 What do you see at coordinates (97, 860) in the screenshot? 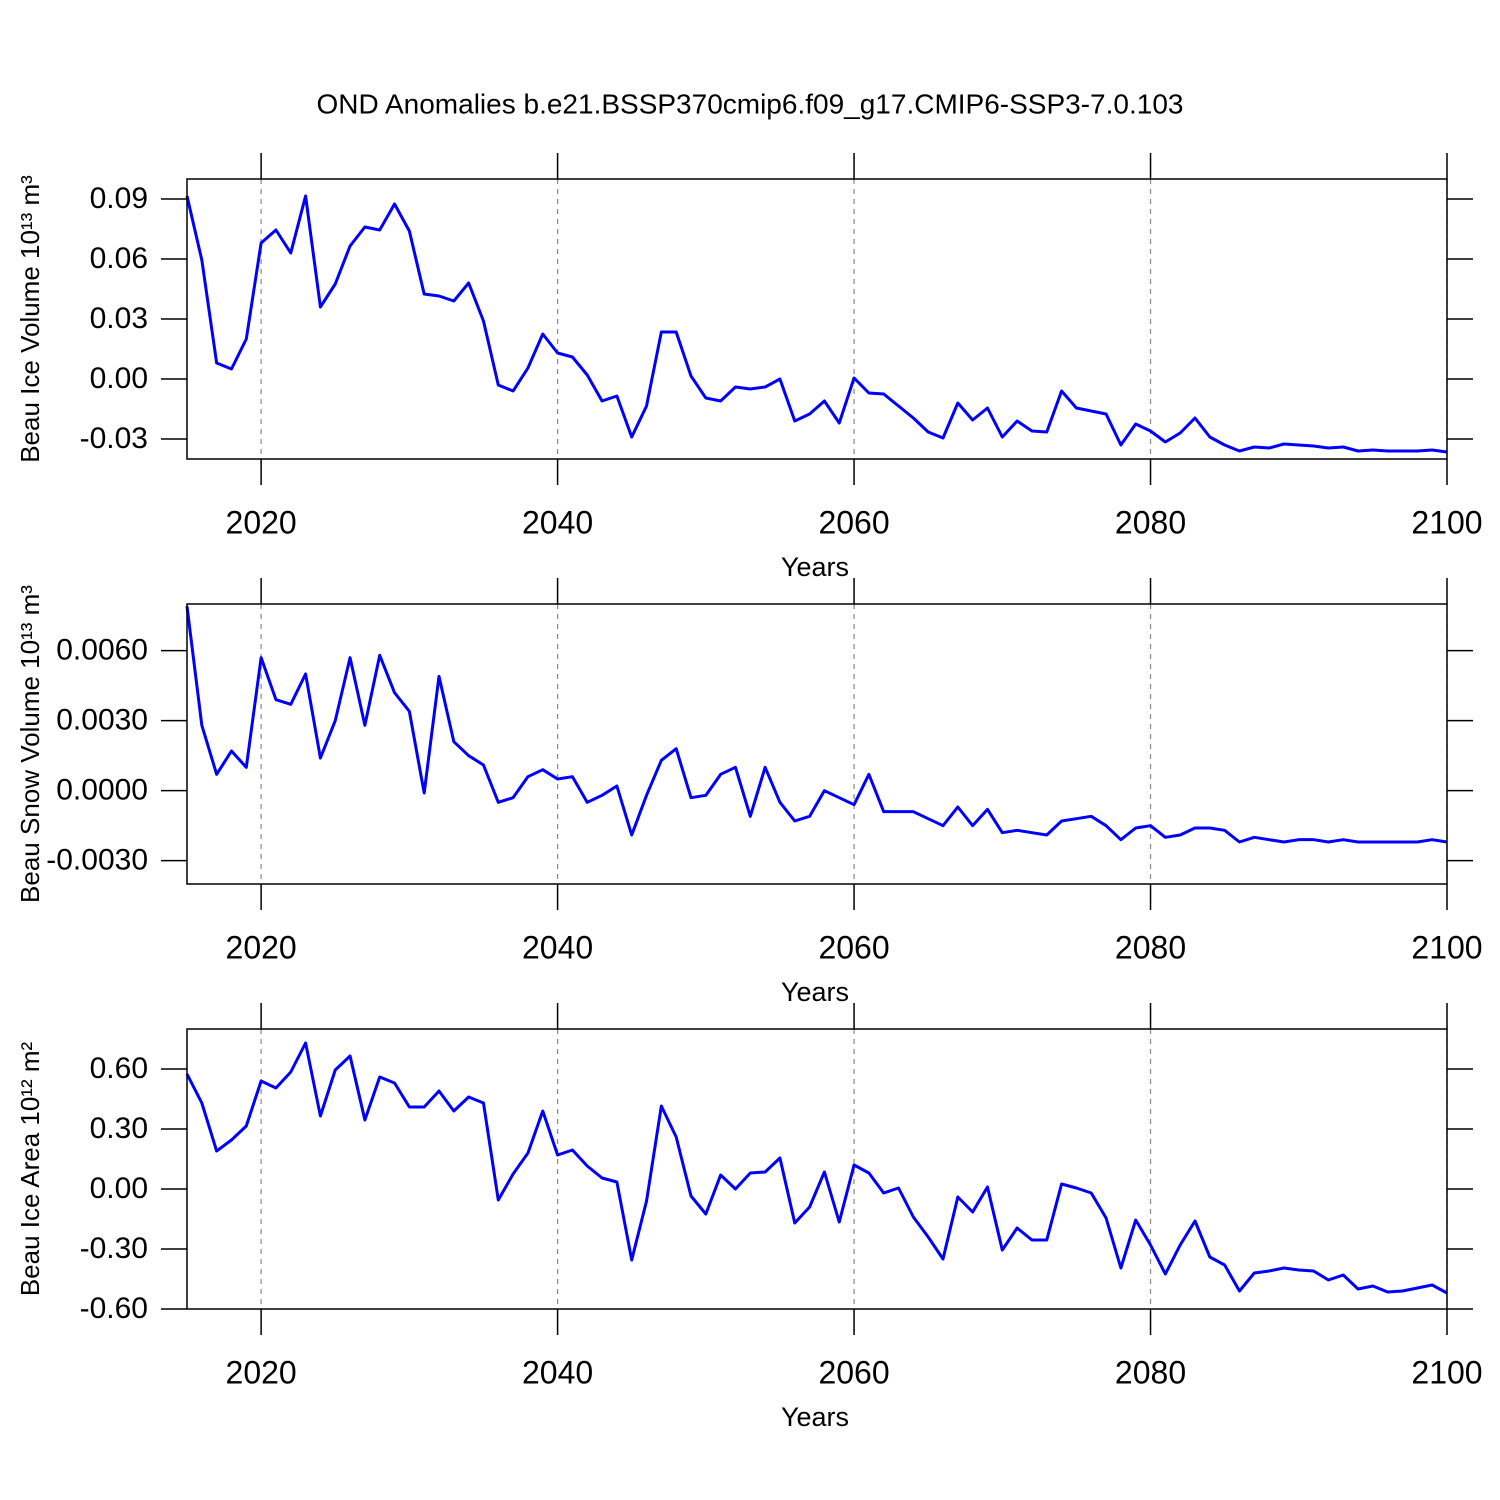
I see `y-tick-label: -0.0030` at bounding box center [97, 860].